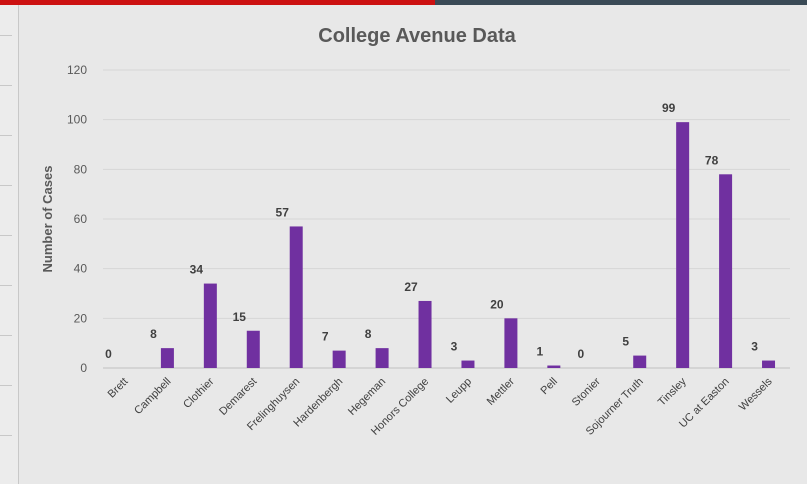 Image resolution: width=807 pixels, height=484 pixels. What do you see at coordinates (118, 388) in the screenshot?
I see `x-tick-label: Brett` at bounding box center [118, 388].